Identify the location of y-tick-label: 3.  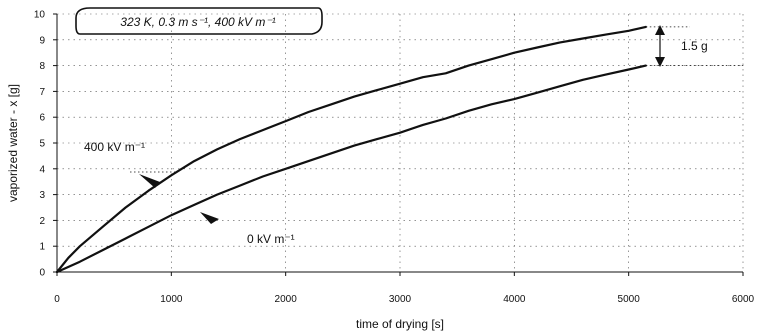
(42, 195).